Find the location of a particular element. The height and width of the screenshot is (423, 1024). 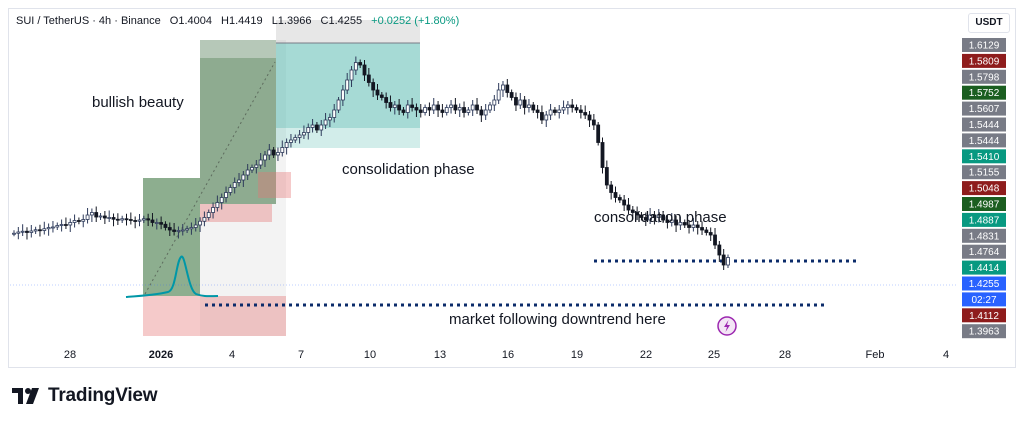

price-label: 1.5155 is located at coordinates (984, 173).